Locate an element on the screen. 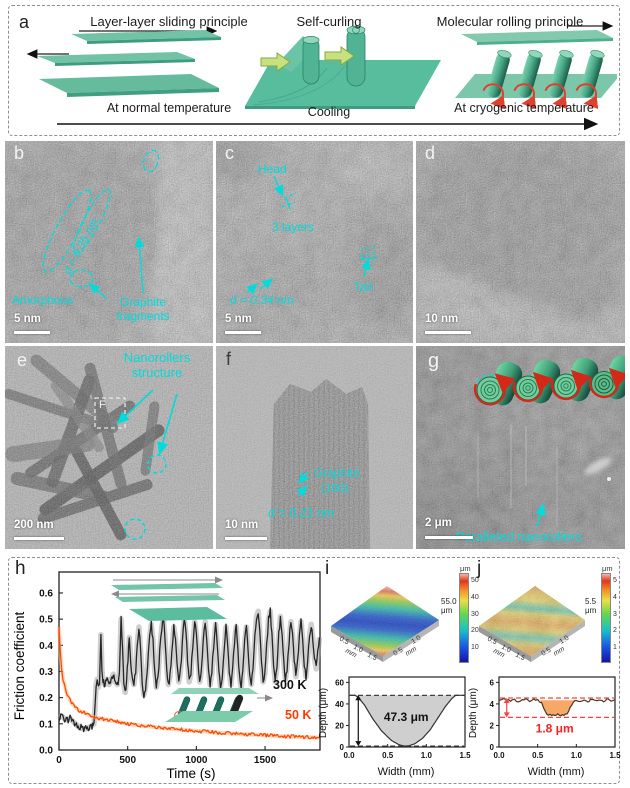 This screenshot has width=630, height=788. panel-a-drawing is located at coordinates (321, 76).